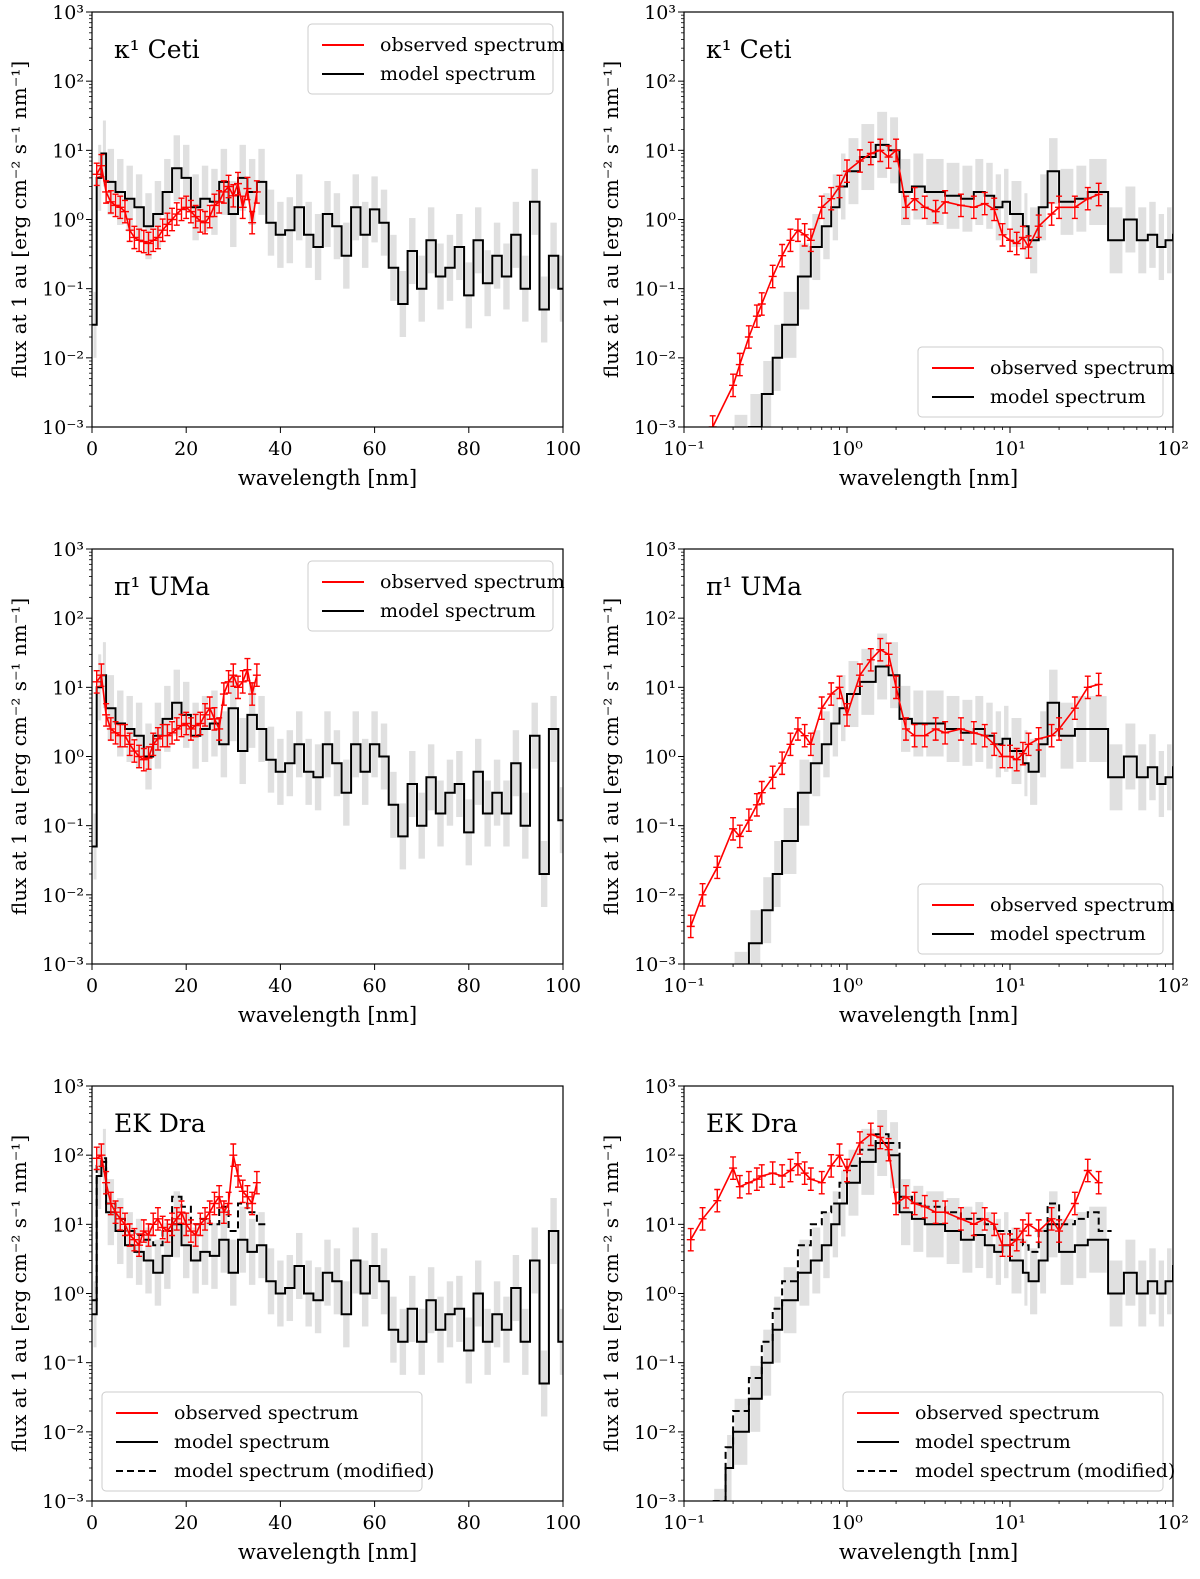 This screenshot has width=1200, height=1579. What do you see at coordinates (63, 1502) in the screenshot?
I see `y-tick-label: 10⁻³` at bounding box center [63, 1502].